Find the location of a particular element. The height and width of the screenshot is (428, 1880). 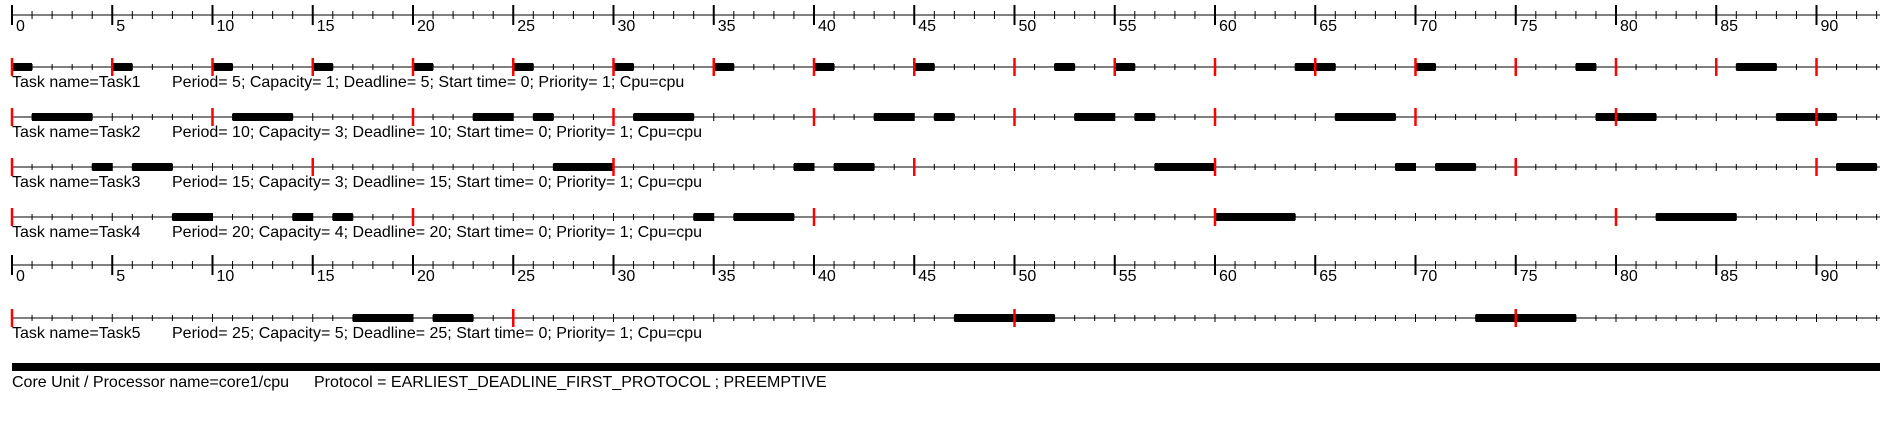

task5-name-label: Task name=Task5 is located at coordinates (76, 333).